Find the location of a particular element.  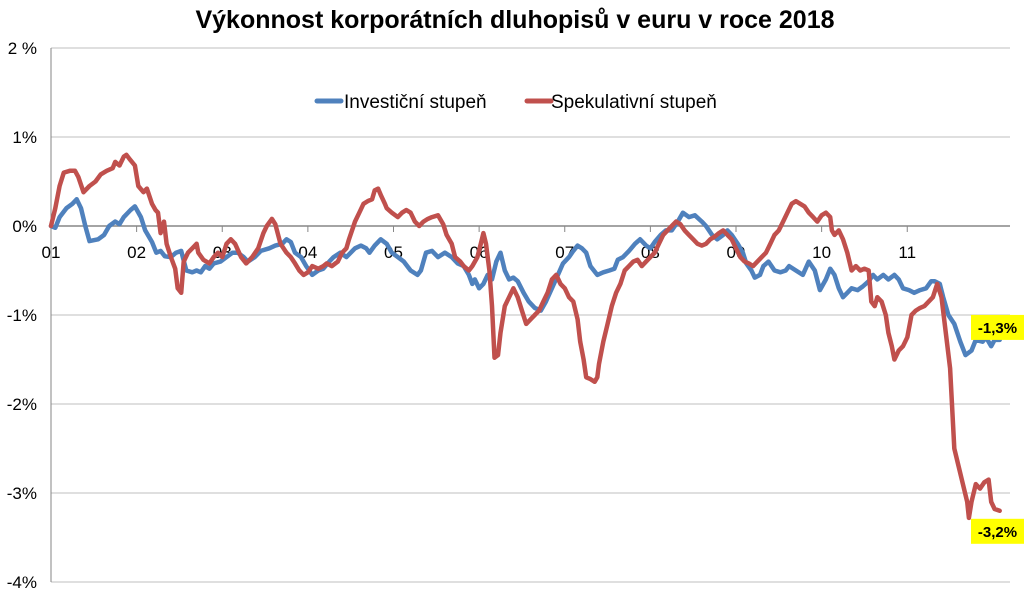

y-tick-label: 2 % is located at coordinates (22, 48).